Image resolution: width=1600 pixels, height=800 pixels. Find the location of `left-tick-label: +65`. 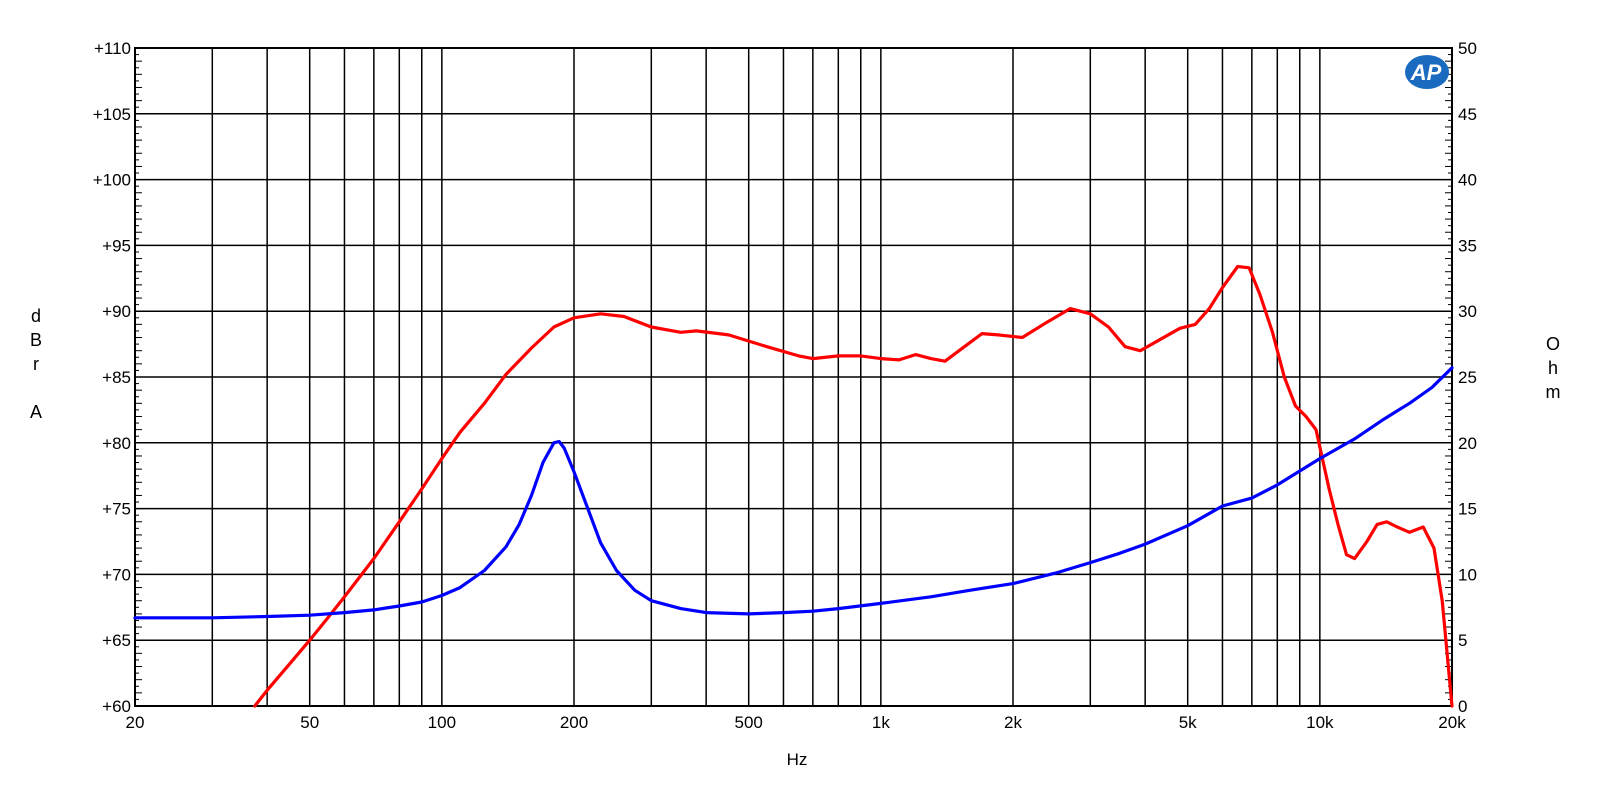

left-tick-label: +65 is located at coordinates (116, 640).